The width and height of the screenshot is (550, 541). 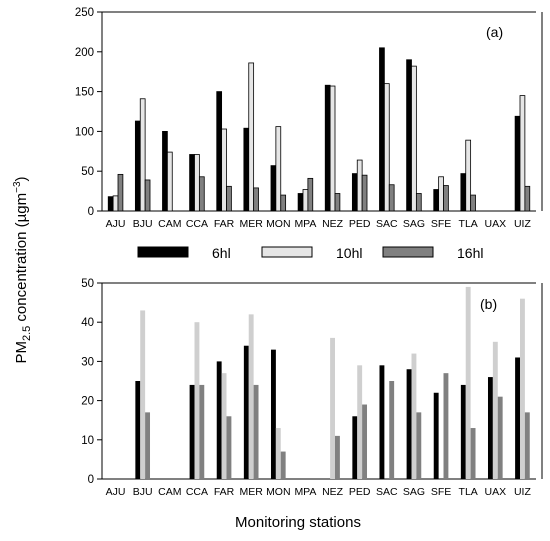 I want to click on legend: 6hl 10hl 16hl, so click(x=310, y=253).